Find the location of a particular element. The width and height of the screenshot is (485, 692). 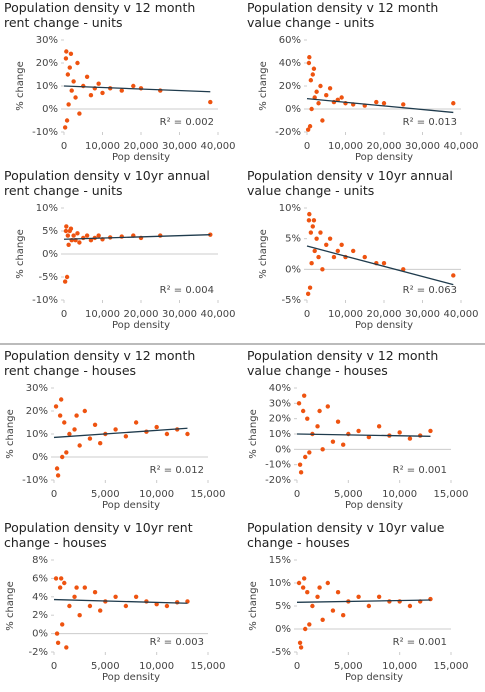

y-tick-label: -5% is located at coordinates (281, 652).